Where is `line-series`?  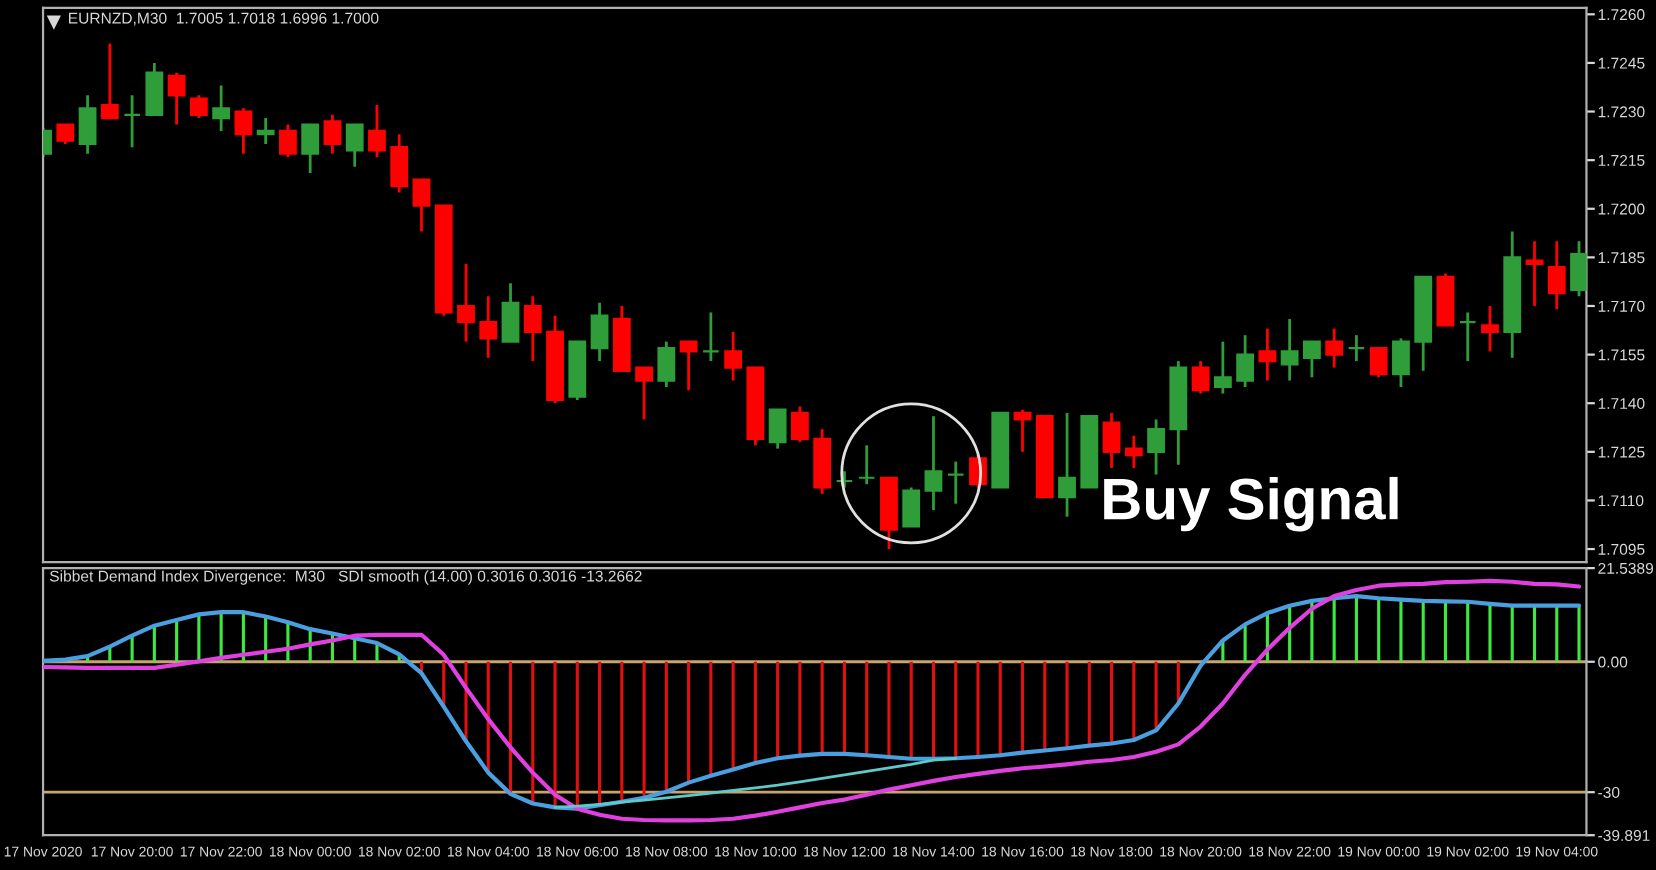
line-series is located at coordinates (755, 782).